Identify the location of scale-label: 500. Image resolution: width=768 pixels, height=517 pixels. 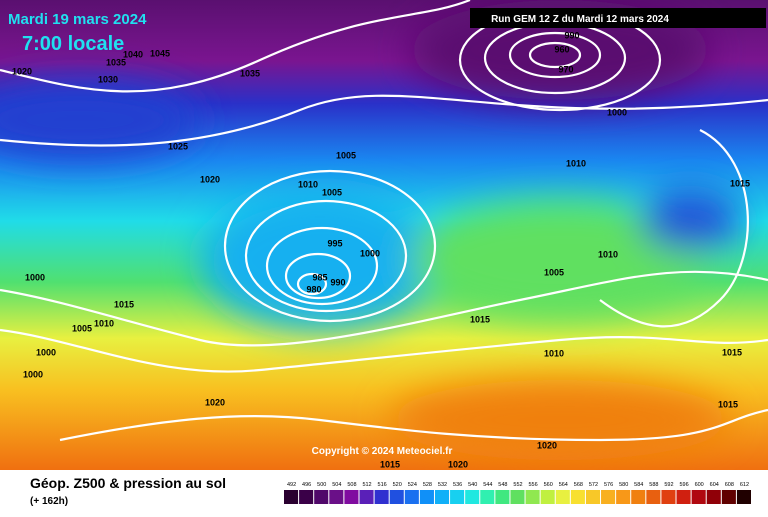
(321, 485).